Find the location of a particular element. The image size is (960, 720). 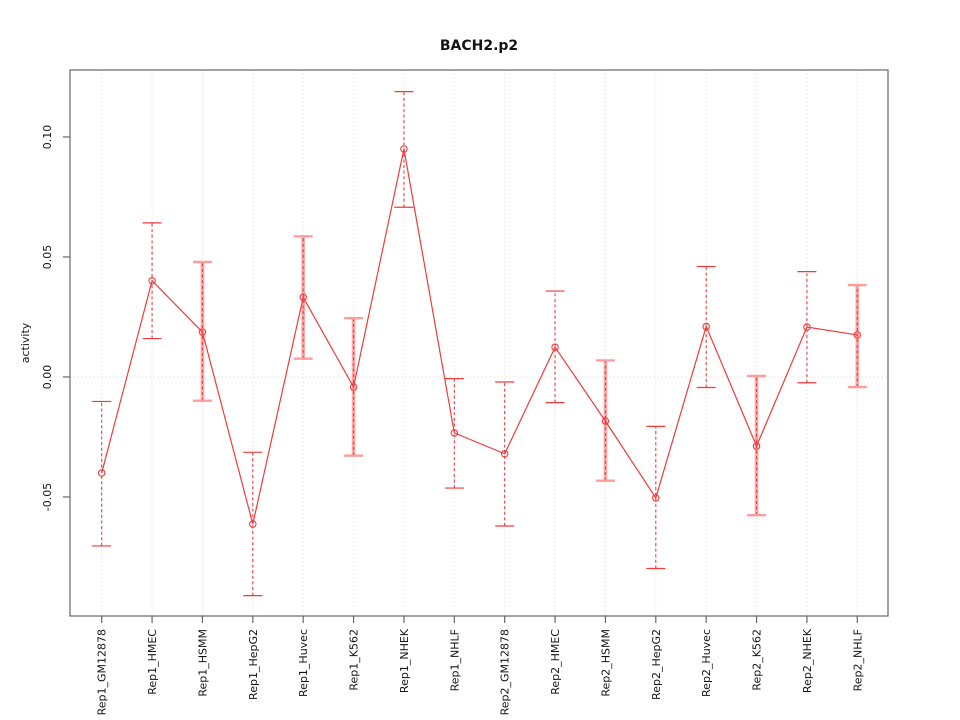

x-tick-label: Rep1_HepG2 is located at coordinates (253, 664).